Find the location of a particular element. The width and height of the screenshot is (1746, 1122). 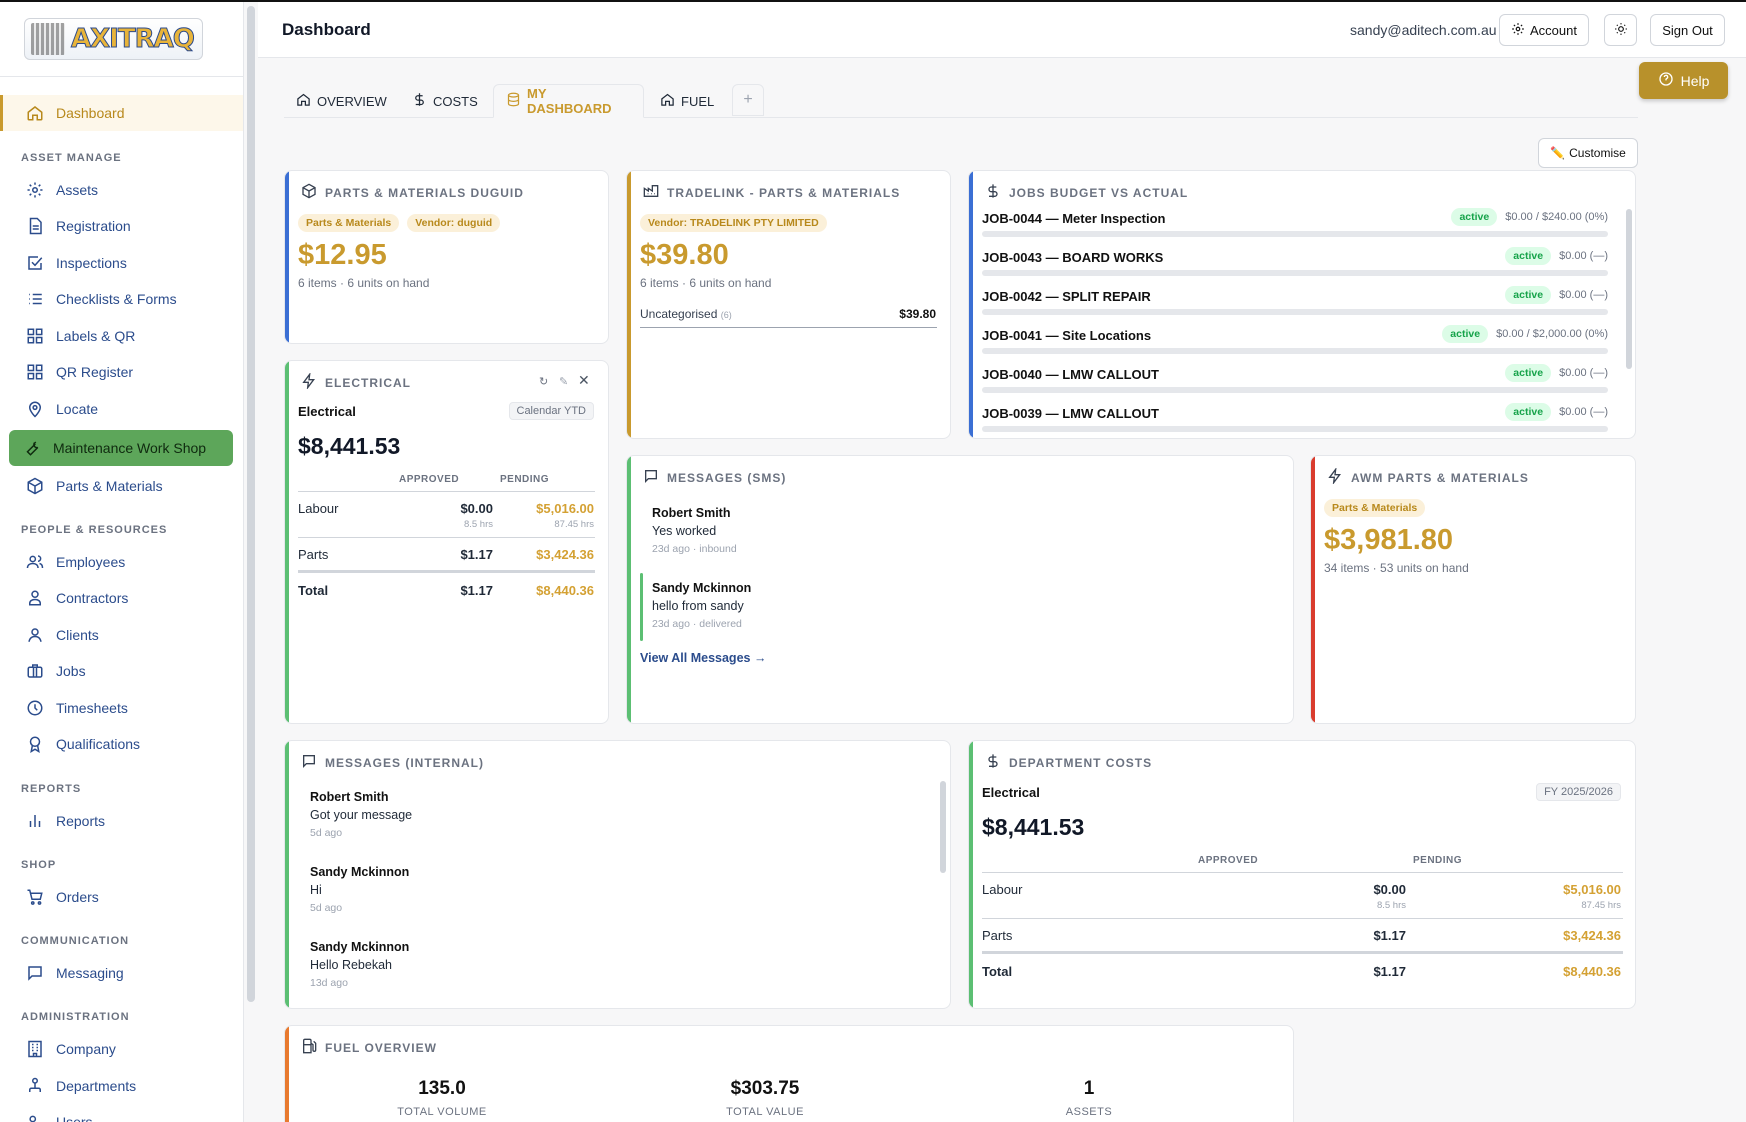

edit-icon: ✎ is located at coordinates (564, 382).